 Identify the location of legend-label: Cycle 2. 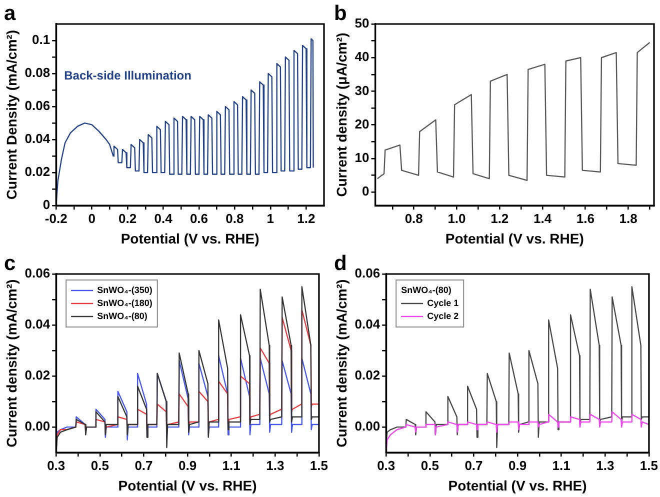
(443, 315).